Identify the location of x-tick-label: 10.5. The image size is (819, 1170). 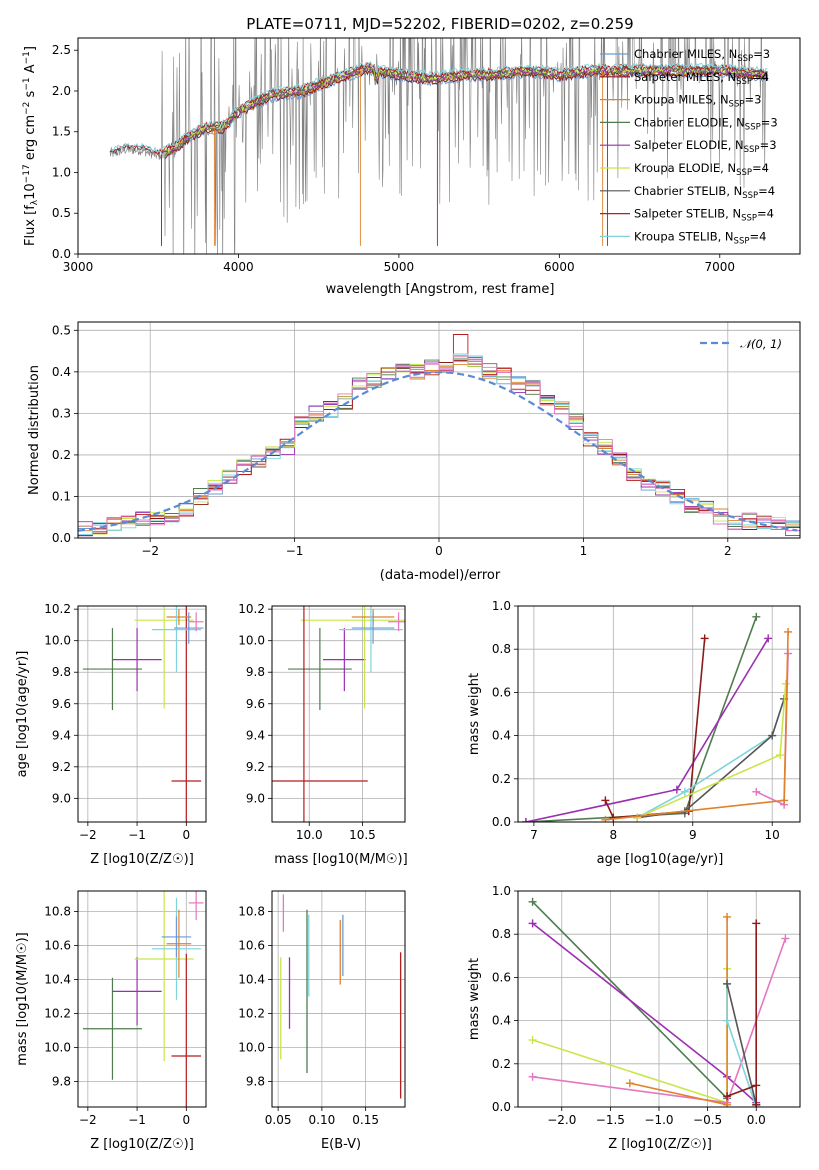
(362, 835).